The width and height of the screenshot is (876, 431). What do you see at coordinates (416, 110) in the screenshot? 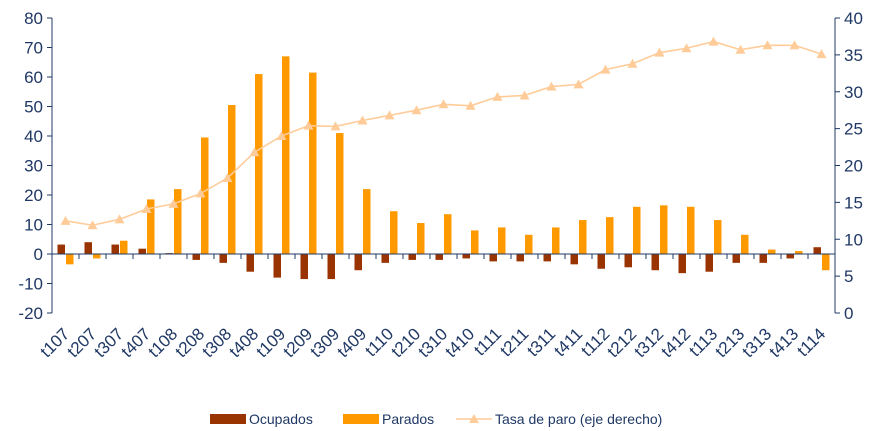
I see `tasa-point-t210` at bounding box center [416, 110].